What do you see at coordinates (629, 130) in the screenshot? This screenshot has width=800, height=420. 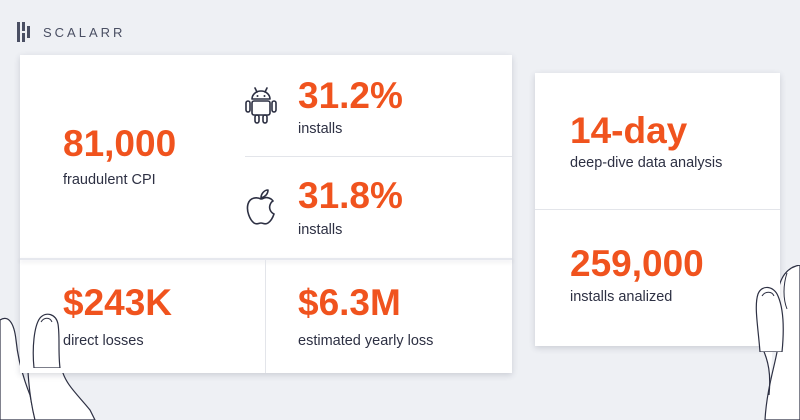 I see `analysis-period-value: 14-day` at bounding box center [629, 130].